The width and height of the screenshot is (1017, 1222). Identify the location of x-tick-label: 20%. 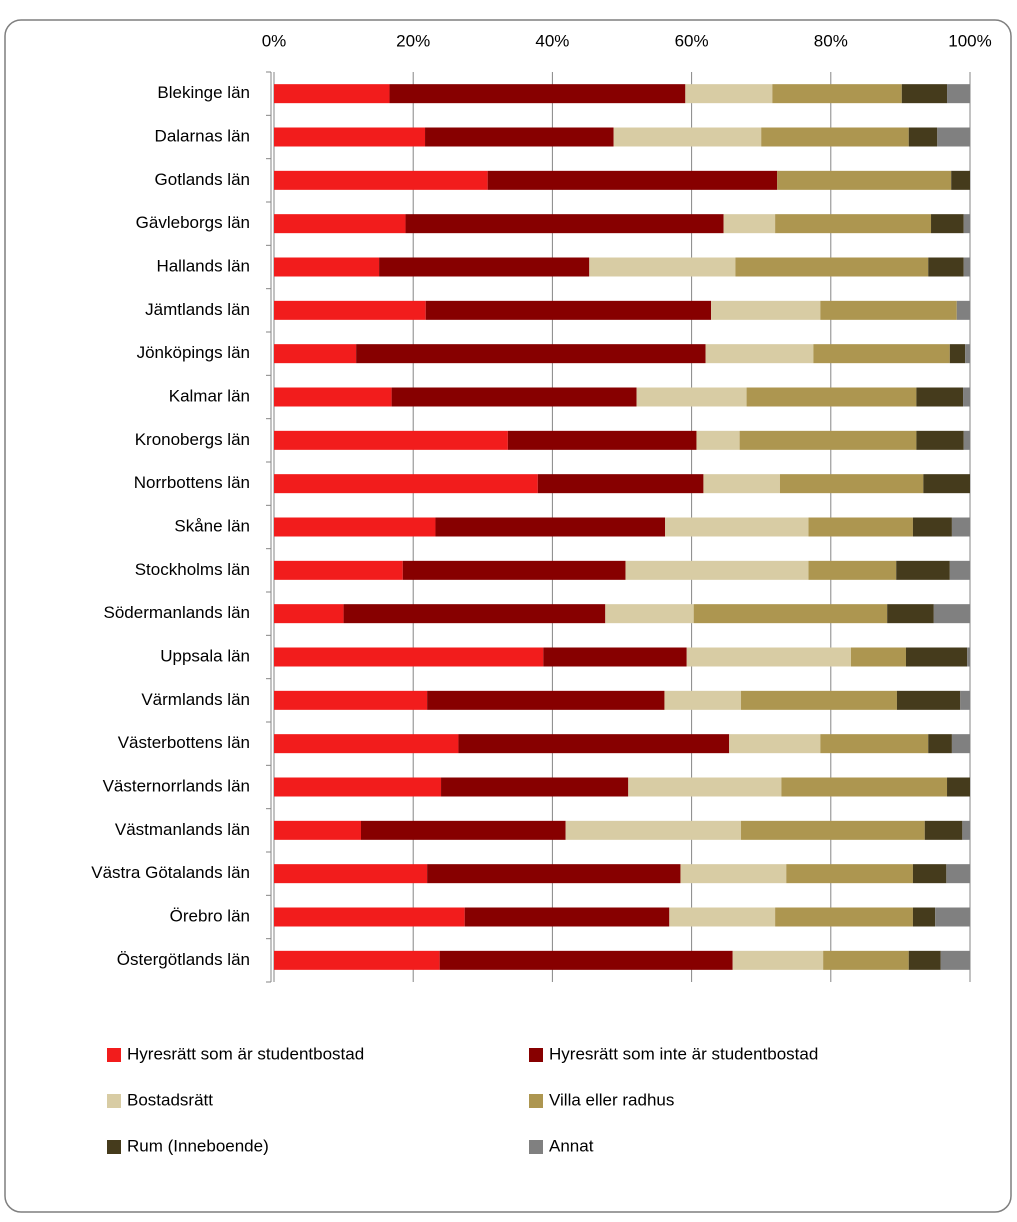
(413, 40).